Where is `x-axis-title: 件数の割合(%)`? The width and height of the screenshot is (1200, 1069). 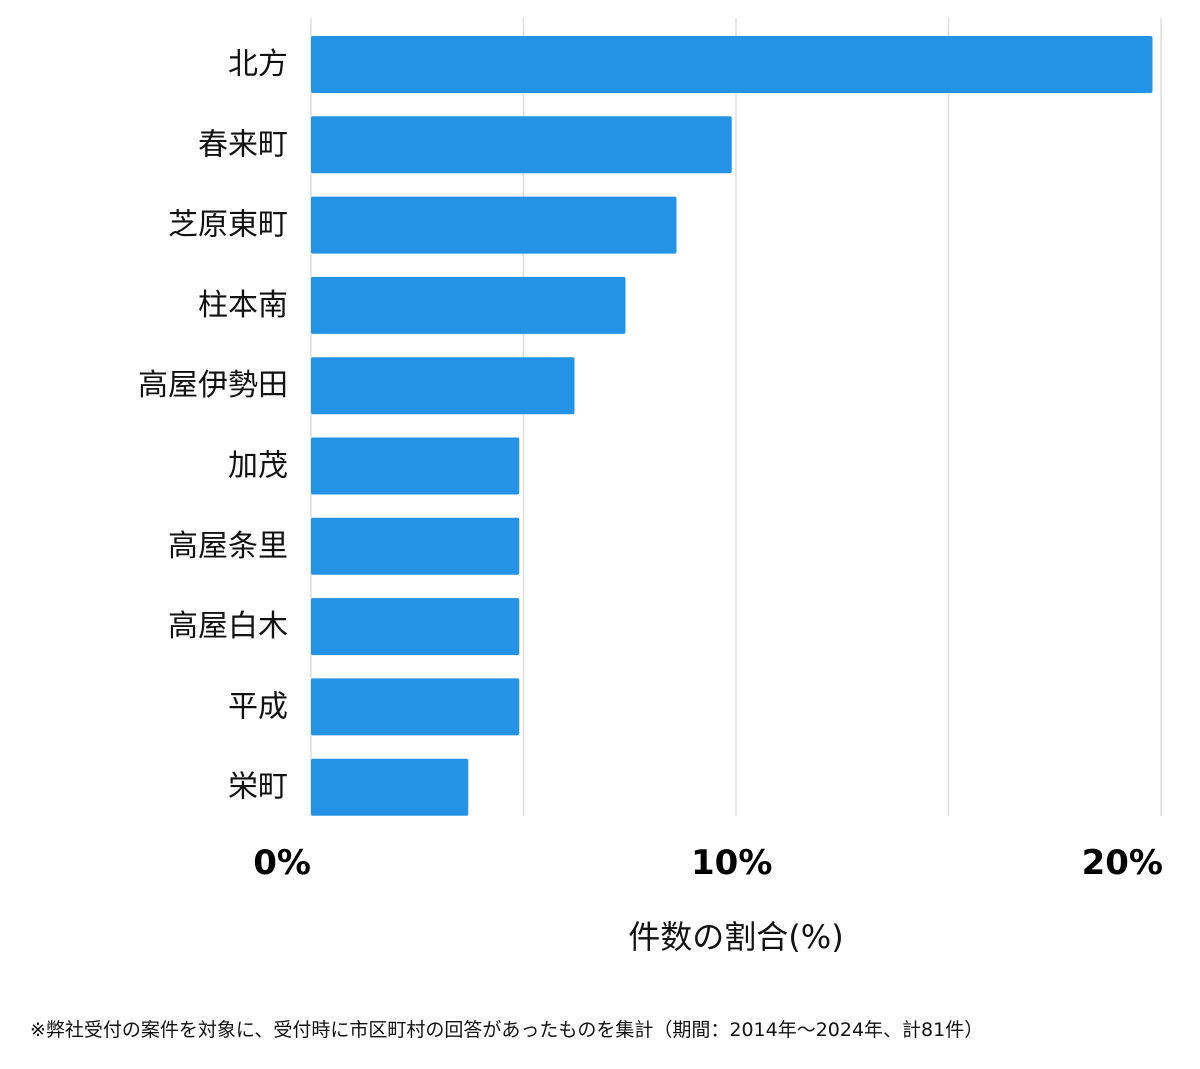 x-axis-title: 件数の割合(%) is located at coordinates (735, 937).